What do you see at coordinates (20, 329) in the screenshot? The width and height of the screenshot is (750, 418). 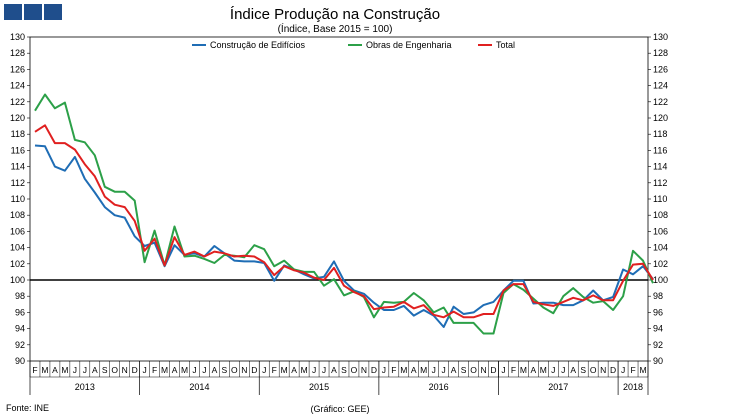 I see `y-tick-label-left: 94` at bounding box center [20, 329].